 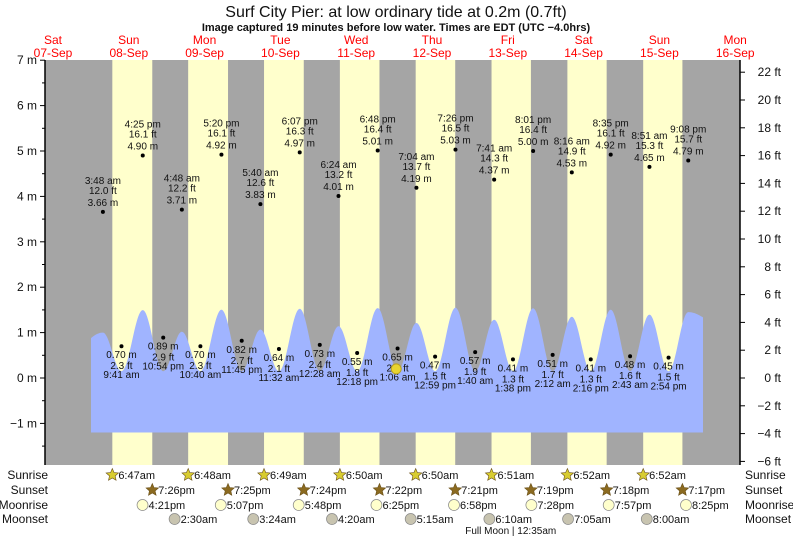 I want to click on low-tide-time: 11:45 pm, so click(x=241, y=370).